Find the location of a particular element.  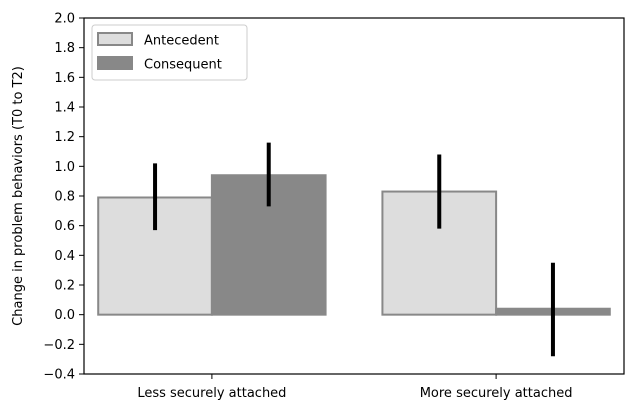

y-tick-label: 1.0 is located at coordinates (64, 167).